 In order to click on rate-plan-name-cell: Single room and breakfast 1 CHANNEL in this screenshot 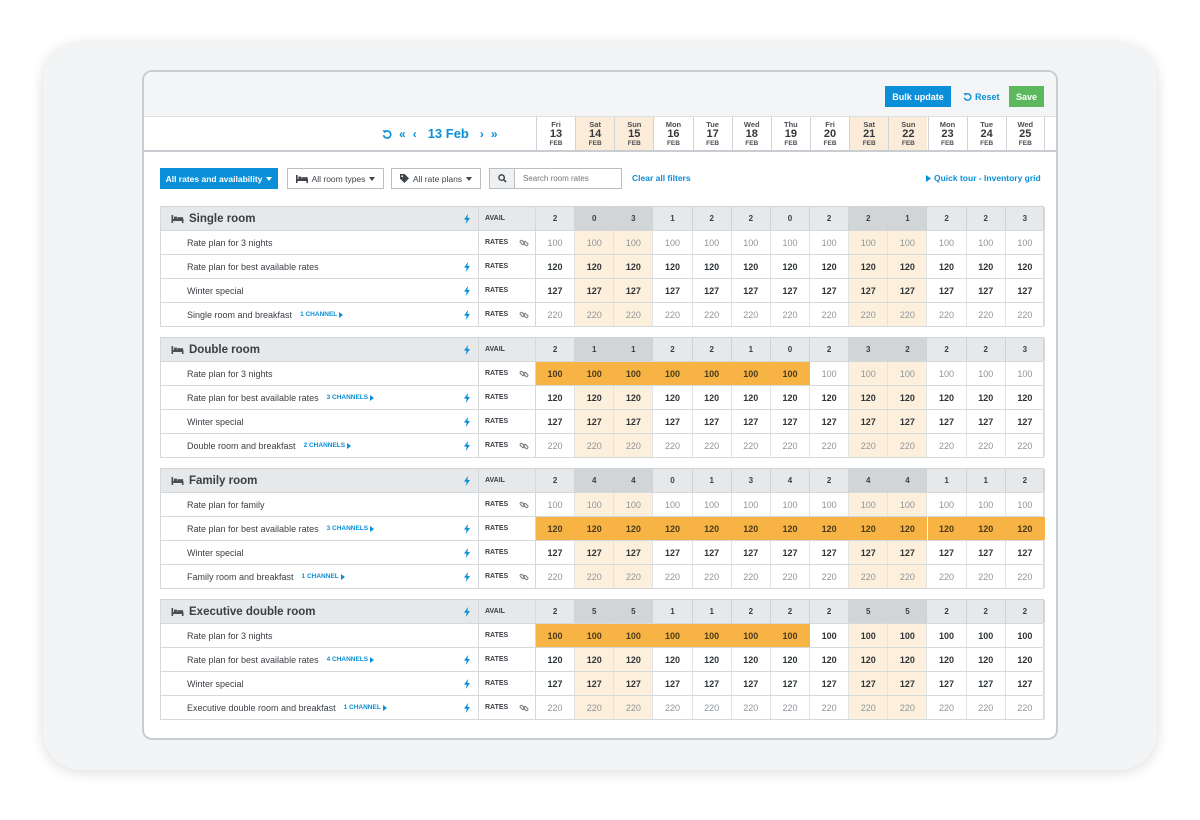, I will do `click(320, 314)`.